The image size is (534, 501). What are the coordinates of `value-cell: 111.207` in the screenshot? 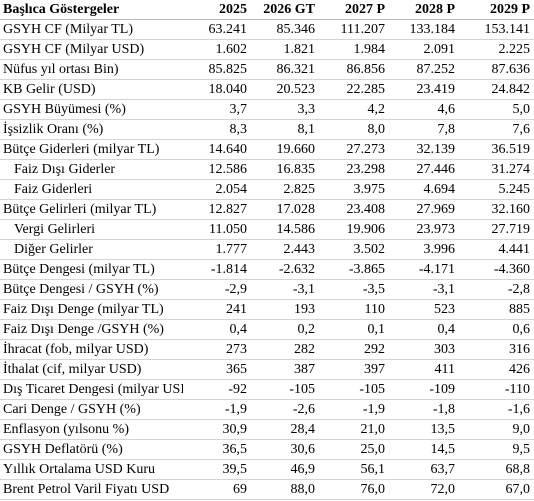 It's located at (354, 29).